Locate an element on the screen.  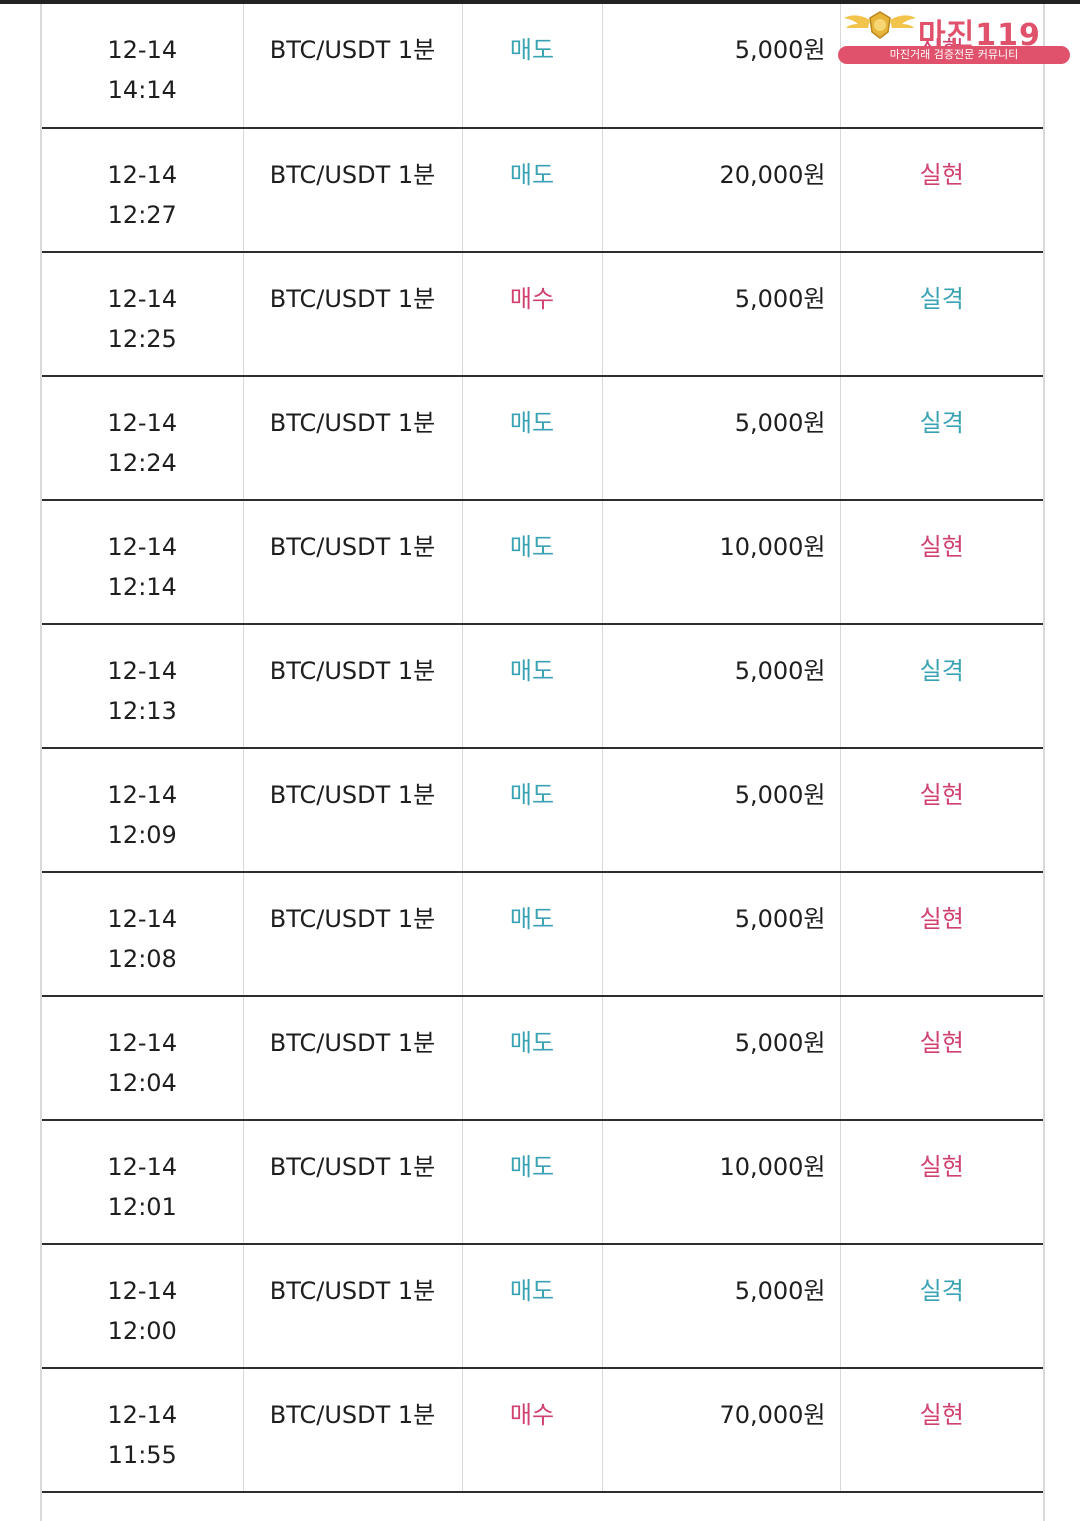
table-row: 12-14 11:55 BTC/USDT 1분 매수 70,000원 실현 is located at coordinates (542, 1430).